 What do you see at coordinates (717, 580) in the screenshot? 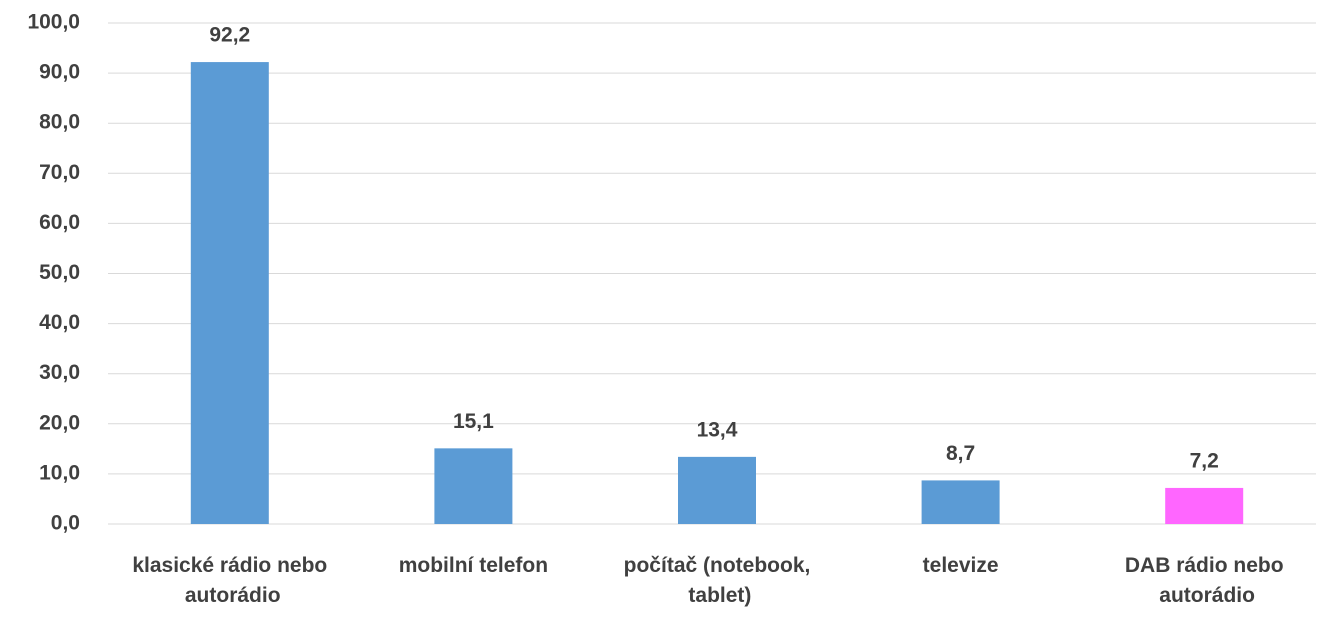
I see `x-tick-label: počítač (notebook, tablet)` at bounding box center [717, 580].